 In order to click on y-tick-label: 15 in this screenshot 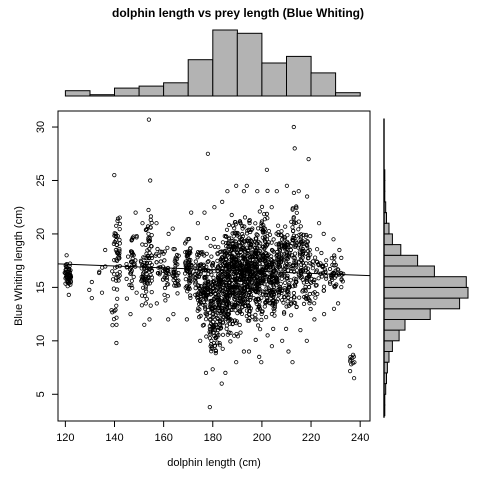, I will do `click(41, 287)`.